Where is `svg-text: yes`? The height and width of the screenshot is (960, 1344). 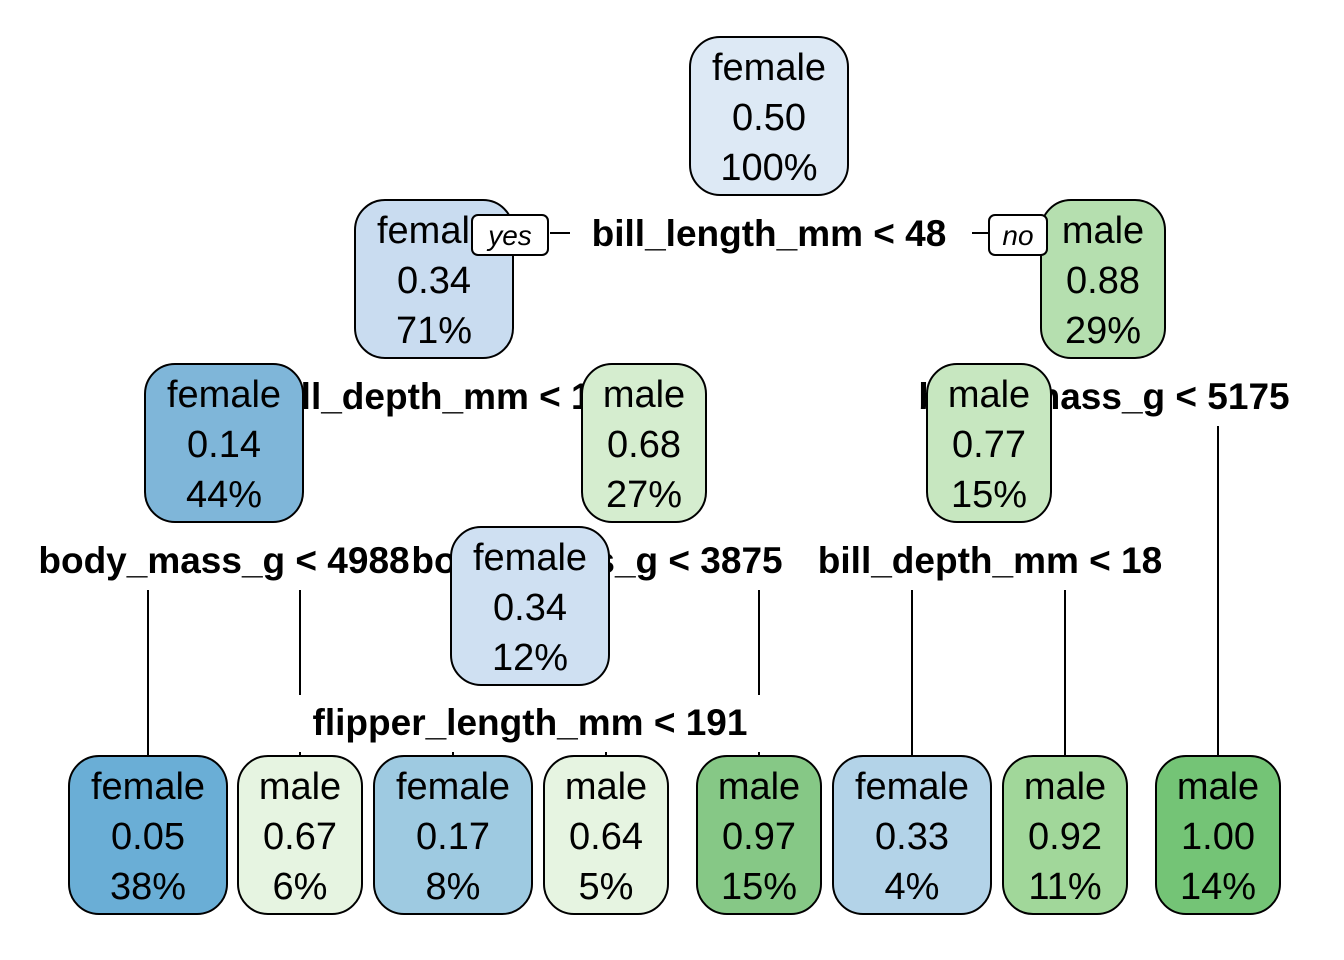
svg-text: yes is located at coordinates (509, 235).